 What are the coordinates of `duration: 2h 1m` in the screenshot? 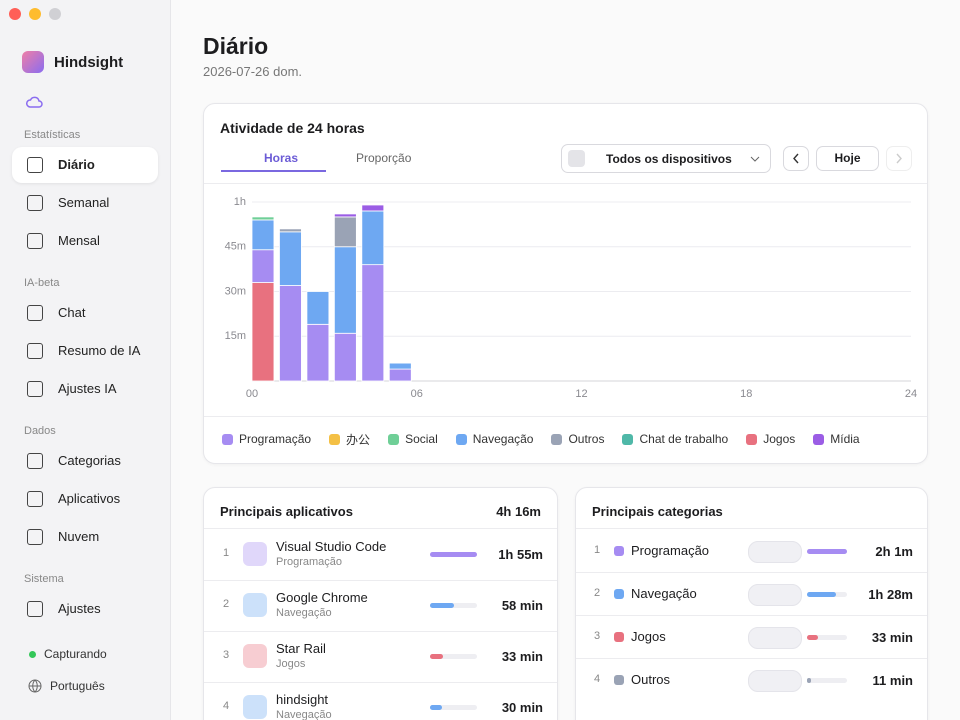 It's located at (894, 551).